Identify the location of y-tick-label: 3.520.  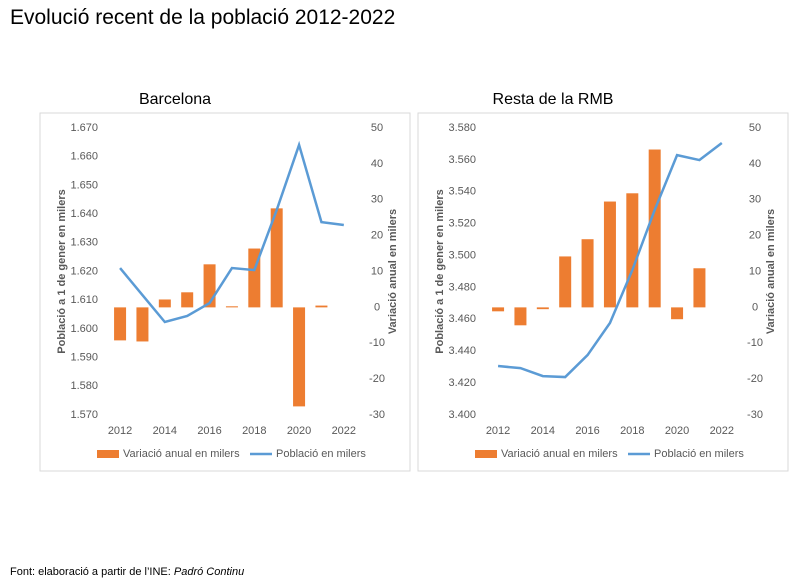
(462, 224).